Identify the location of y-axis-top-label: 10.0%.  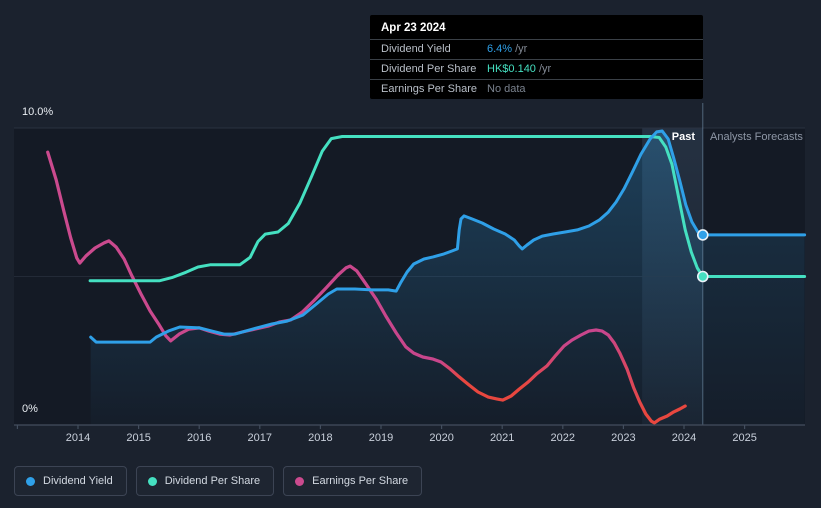
(38, 112).